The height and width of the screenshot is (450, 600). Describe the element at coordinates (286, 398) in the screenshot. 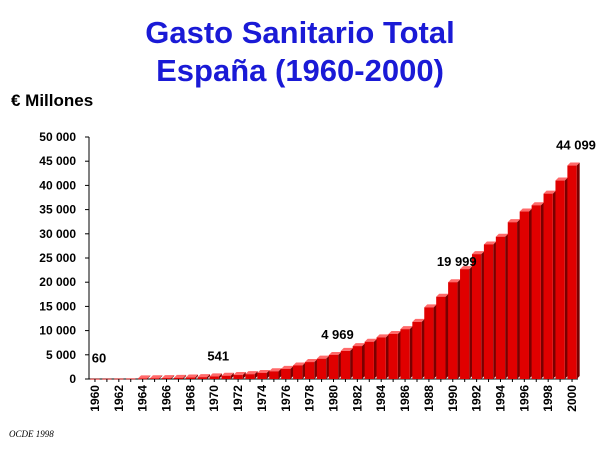

I see `x-tick-label: 1976` at that location.